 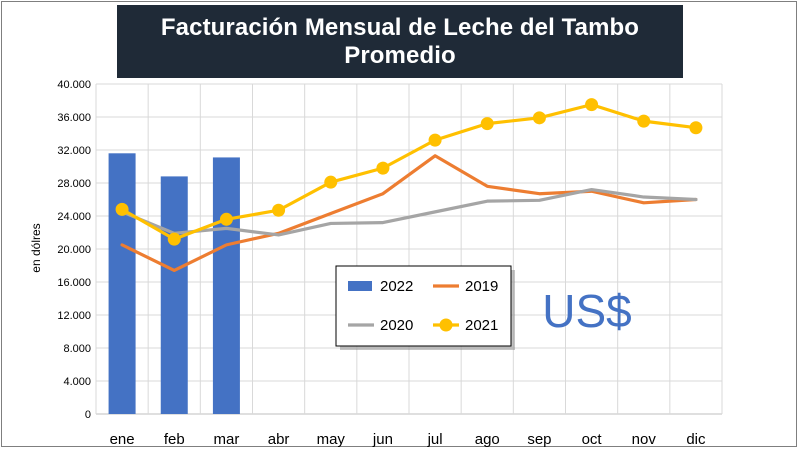 What do you see at coordinates (74, 118) in the screenshot?
I see `y-tick-label: 36.000` at bounding box center [74, 118].